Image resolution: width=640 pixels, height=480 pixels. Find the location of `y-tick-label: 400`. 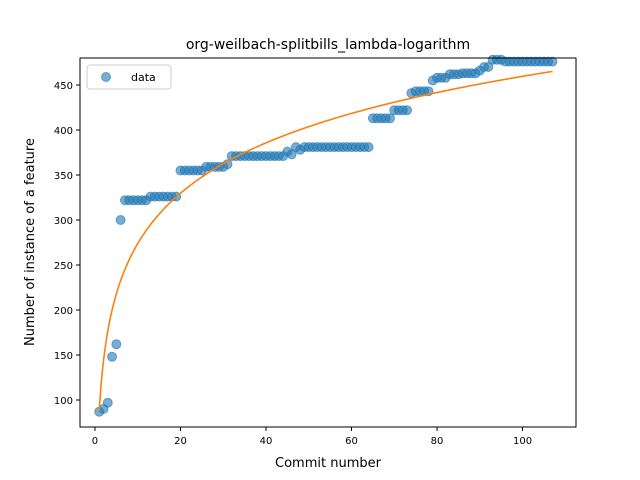

y-tick-label: 400 is located at coordinates (63, 131).